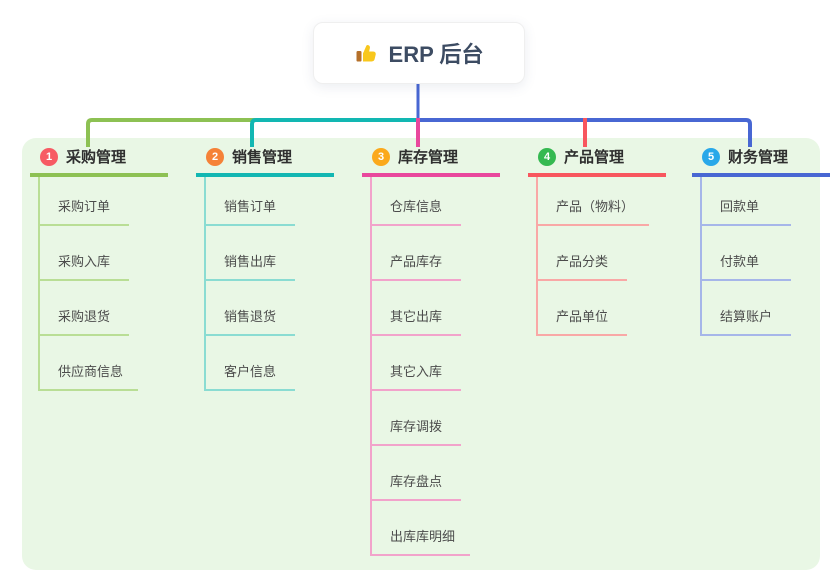 The height and width of the screenshot is (588, 839). Describe the element at coordinates (416, 211) in the screenshot. I see `tree-item-label: 仓库信息` at that location.